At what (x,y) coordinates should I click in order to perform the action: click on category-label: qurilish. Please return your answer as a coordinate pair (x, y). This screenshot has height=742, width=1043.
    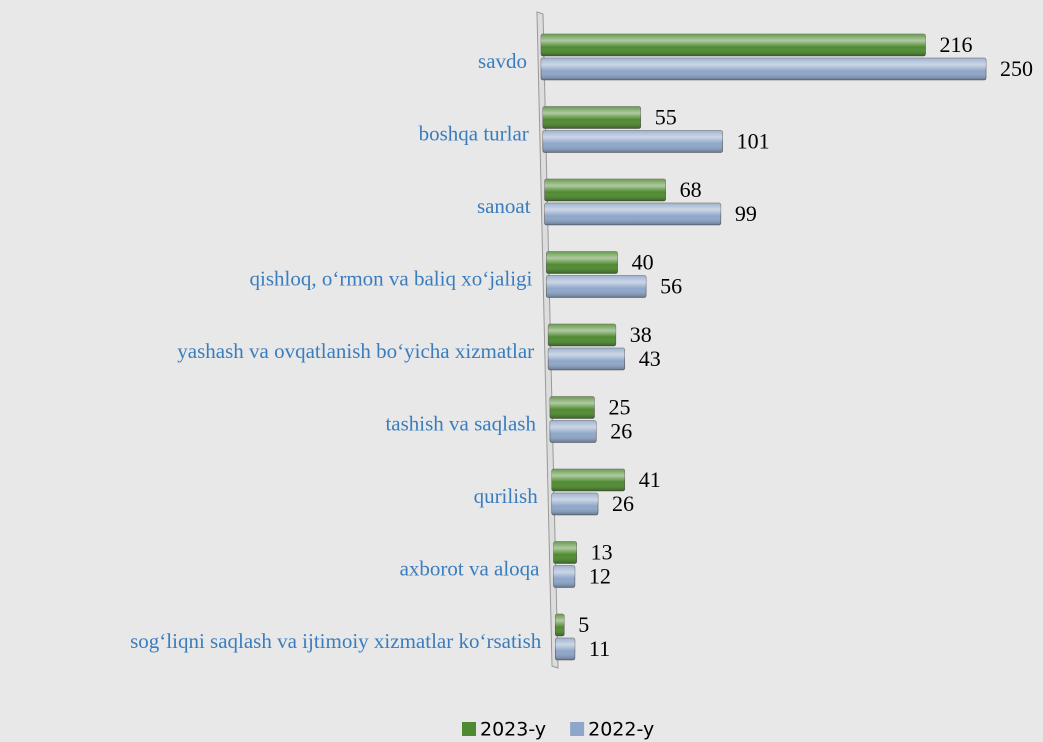
    Looking at the image, I should click on (506, 496).